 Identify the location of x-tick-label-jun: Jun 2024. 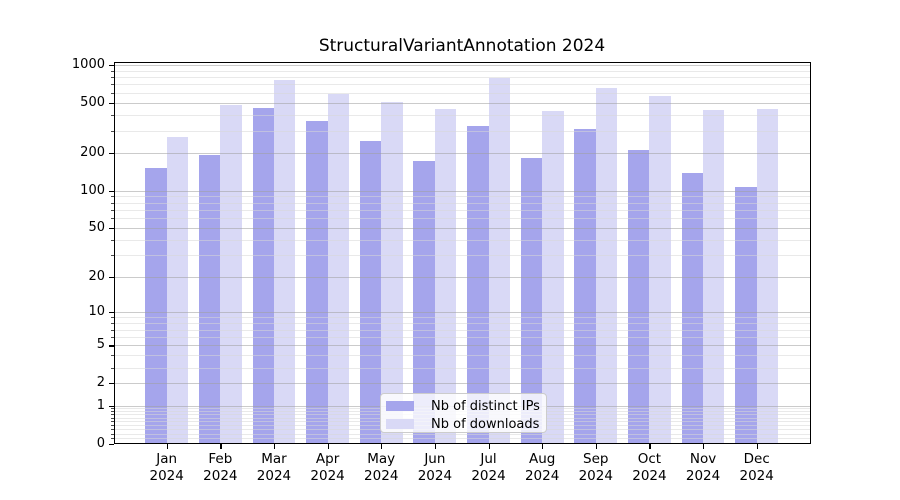
(435, 467).